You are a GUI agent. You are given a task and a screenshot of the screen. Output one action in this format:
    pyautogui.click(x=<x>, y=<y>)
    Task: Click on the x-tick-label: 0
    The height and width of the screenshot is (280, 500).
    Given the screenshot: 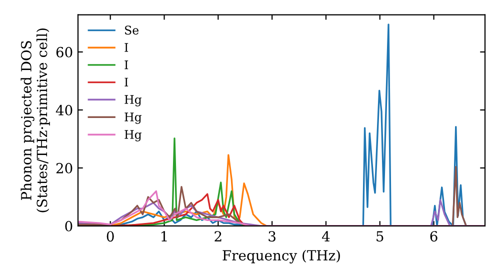 What is the action you would take?
    pyautogui.click(x=110, y=236)
    